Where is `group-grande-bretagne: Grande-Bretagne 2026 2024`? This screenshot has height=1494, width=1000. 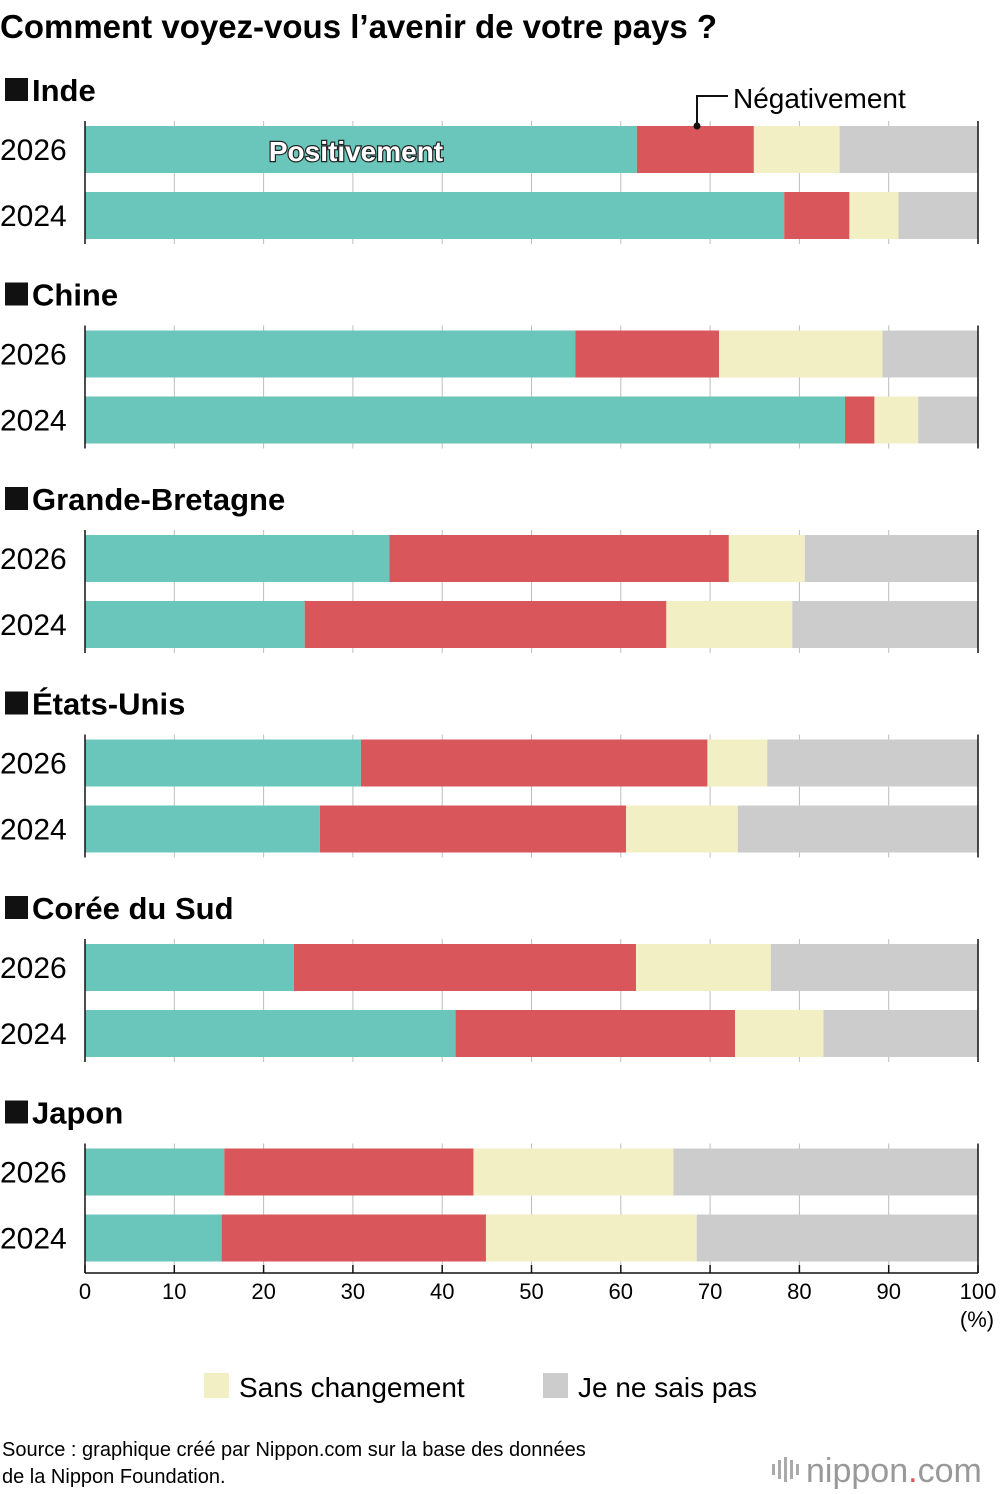 group-grande-bretagne: Grande-Bretagne 2026 2024 is located at coordinates (489, 565).